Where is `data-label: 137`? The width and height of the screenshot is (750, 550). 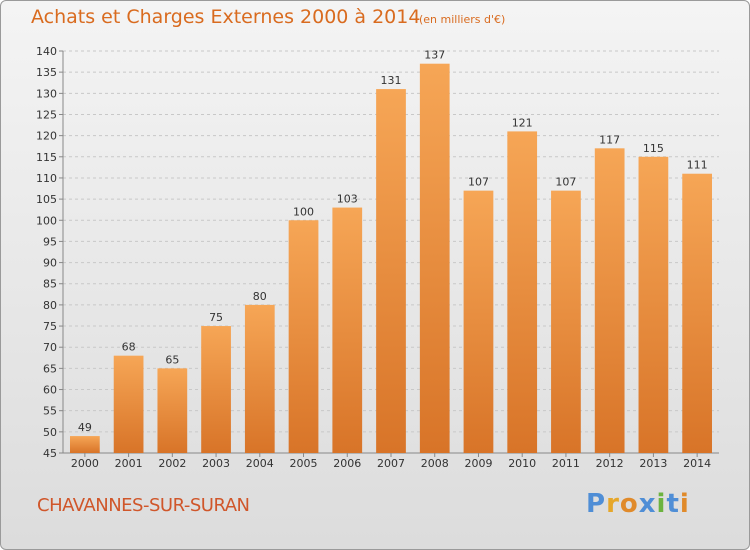
data-label: 137 is located at coordinates (434, 55).